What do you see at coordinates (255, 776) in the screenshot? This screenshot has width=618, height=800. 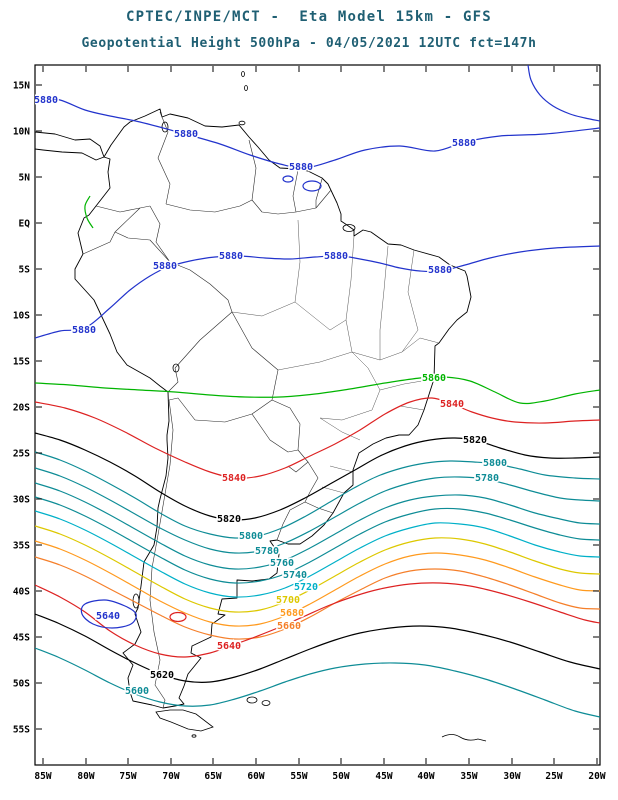 I see `lon-tick-label: 60W` at bounding box center [255, 776].